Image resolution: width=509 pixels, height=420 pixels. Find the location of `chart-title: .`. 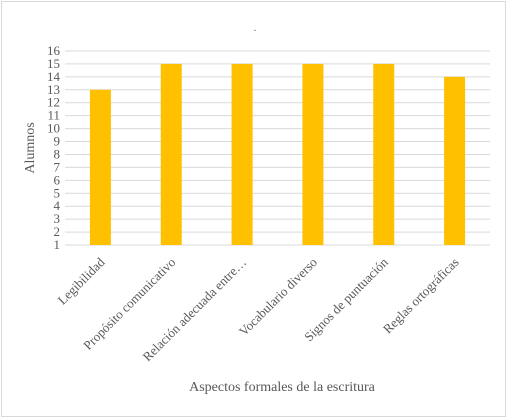

chart-title: . is located at coordinates (255, 28).